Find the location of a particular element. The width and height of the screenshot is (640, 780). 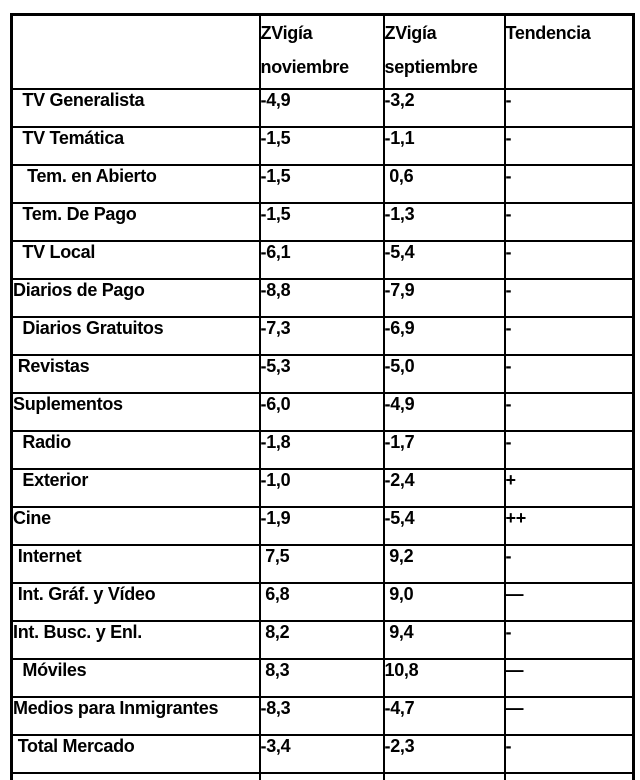

table-row: Diarios de Pago -8,8 -7,9- is located at coordinates (322, 297).